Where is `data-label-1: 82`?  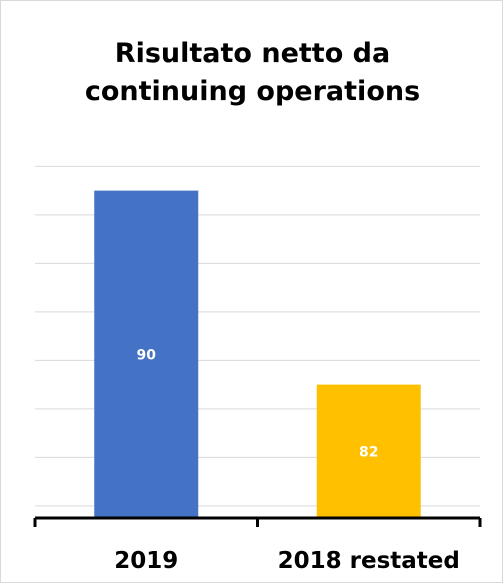 data-label-1: 82 is located at coordinates (368, 452).